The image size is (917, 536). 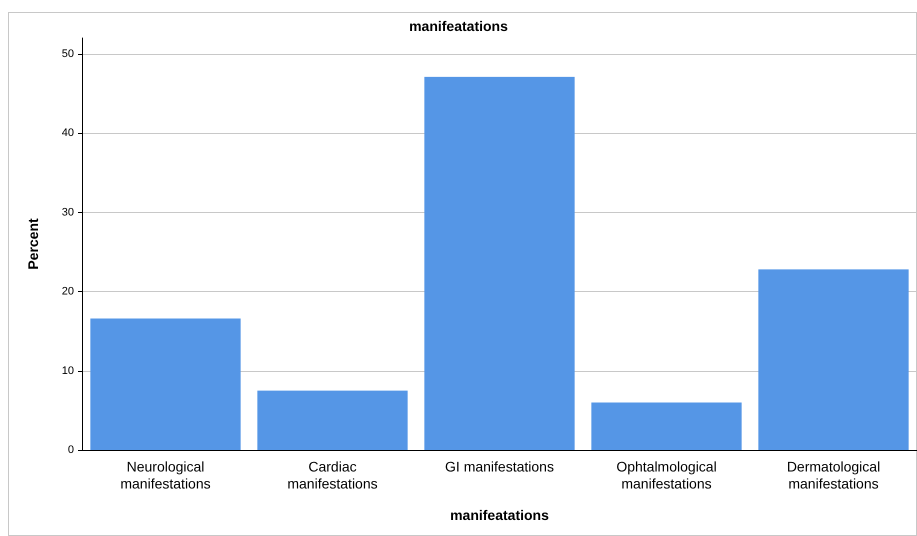 What do you see at coordinates (68, 212) in the screenshot?
I see `y-tick-label: 30` at bounding box center [68, 212].